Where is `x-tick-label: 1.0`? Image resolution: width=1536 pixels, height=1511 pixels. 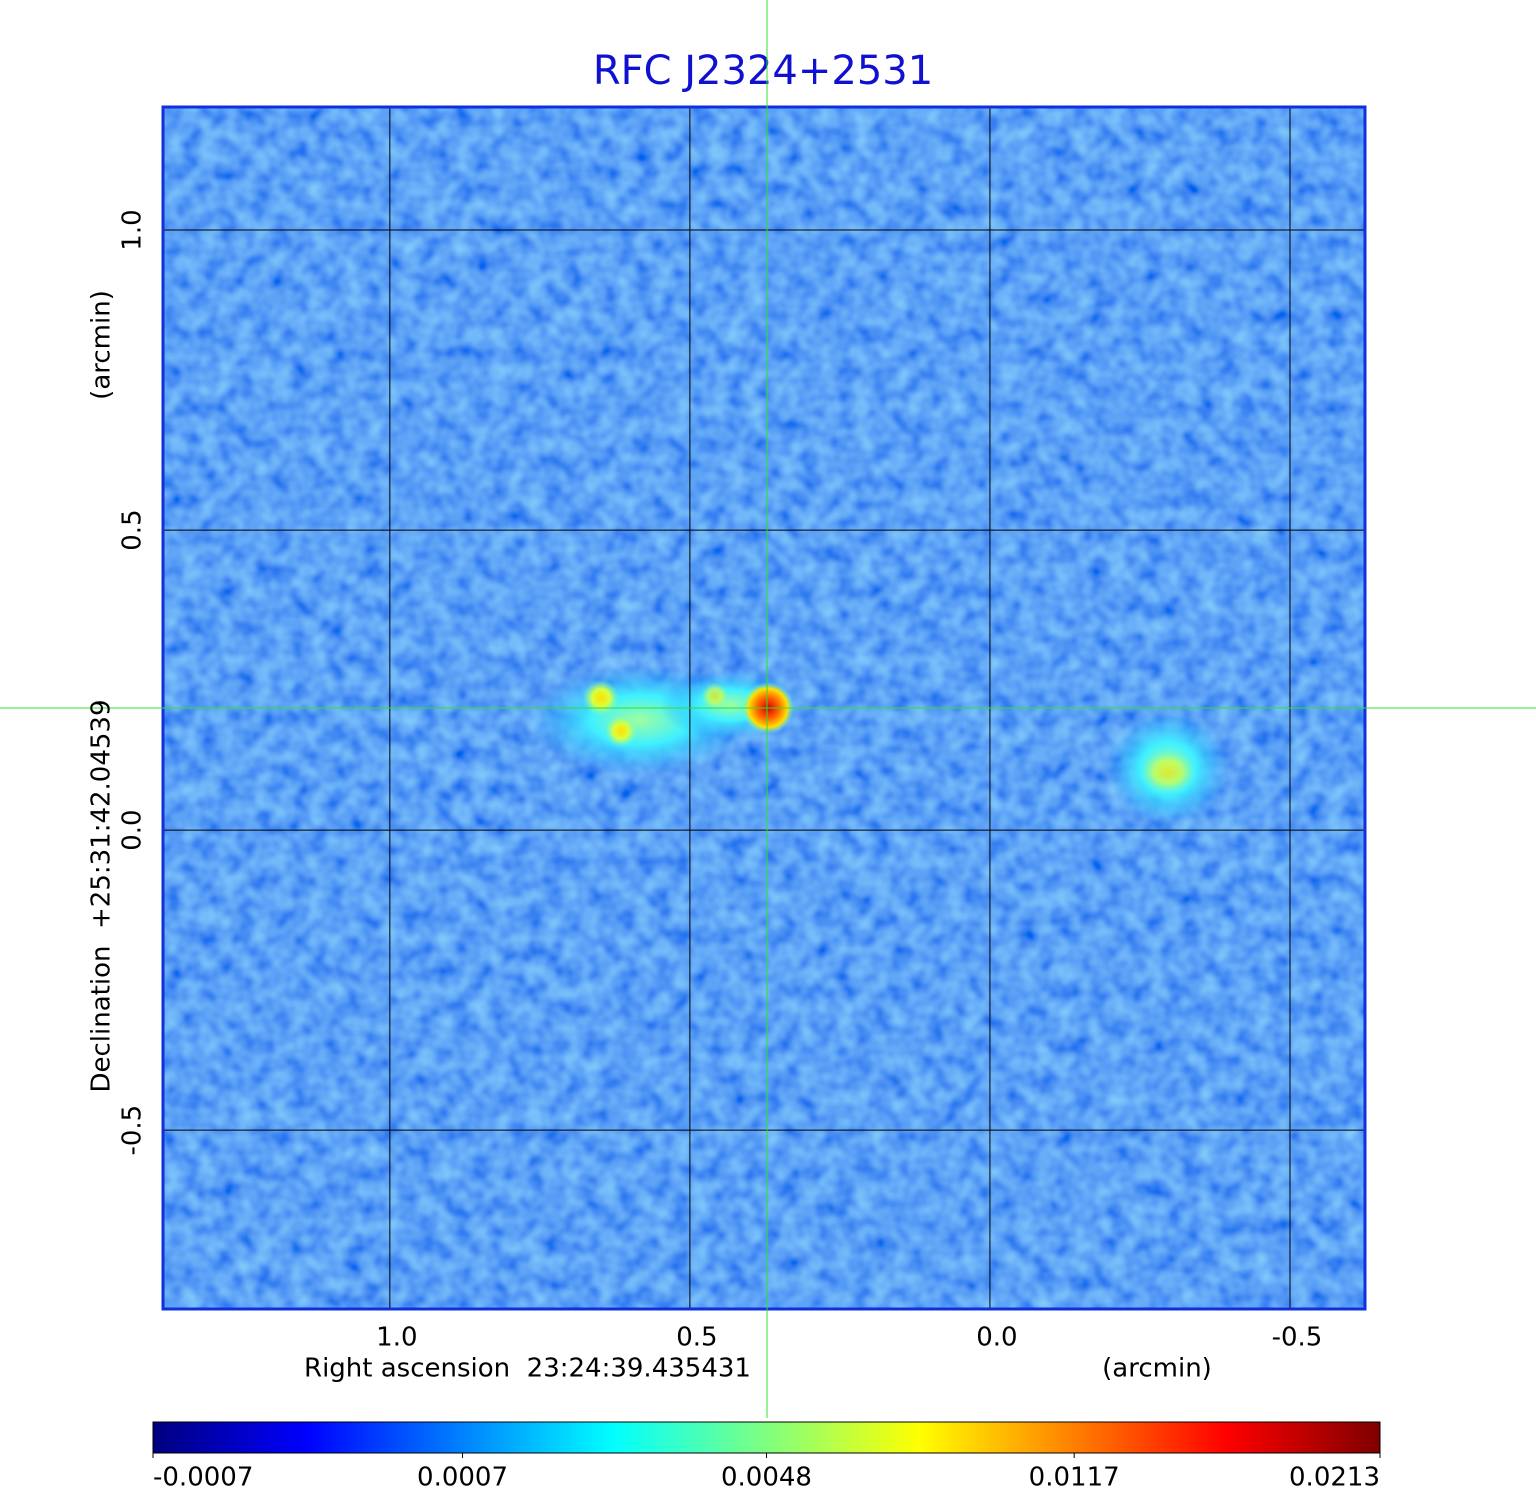 x-tick-label: 1.0 is located at coordinates (396, 1338).